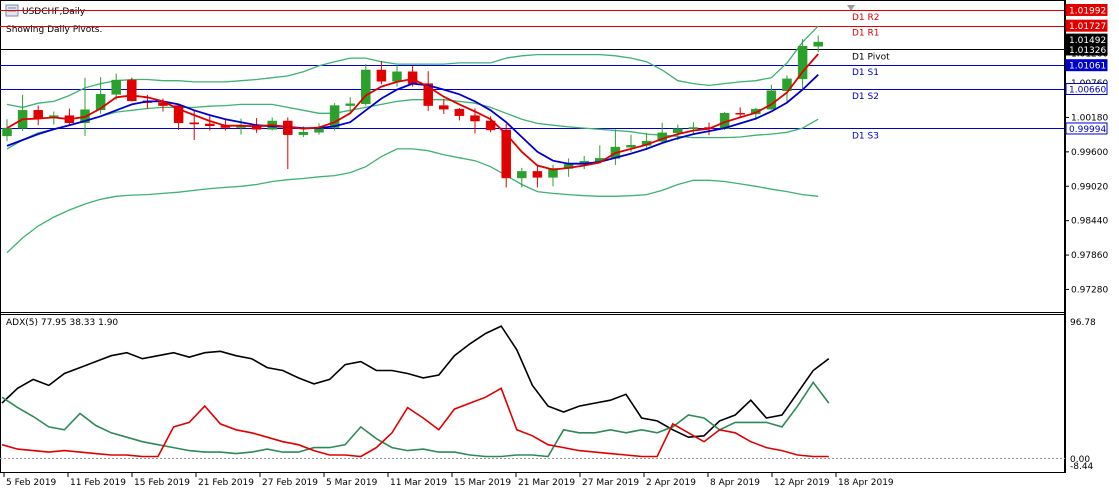 The image size is (1119, 498). Describe the element at coordinates (98, 483) in the screenshot. I see `date-tick-label: 11 Feb 2019` at that location.